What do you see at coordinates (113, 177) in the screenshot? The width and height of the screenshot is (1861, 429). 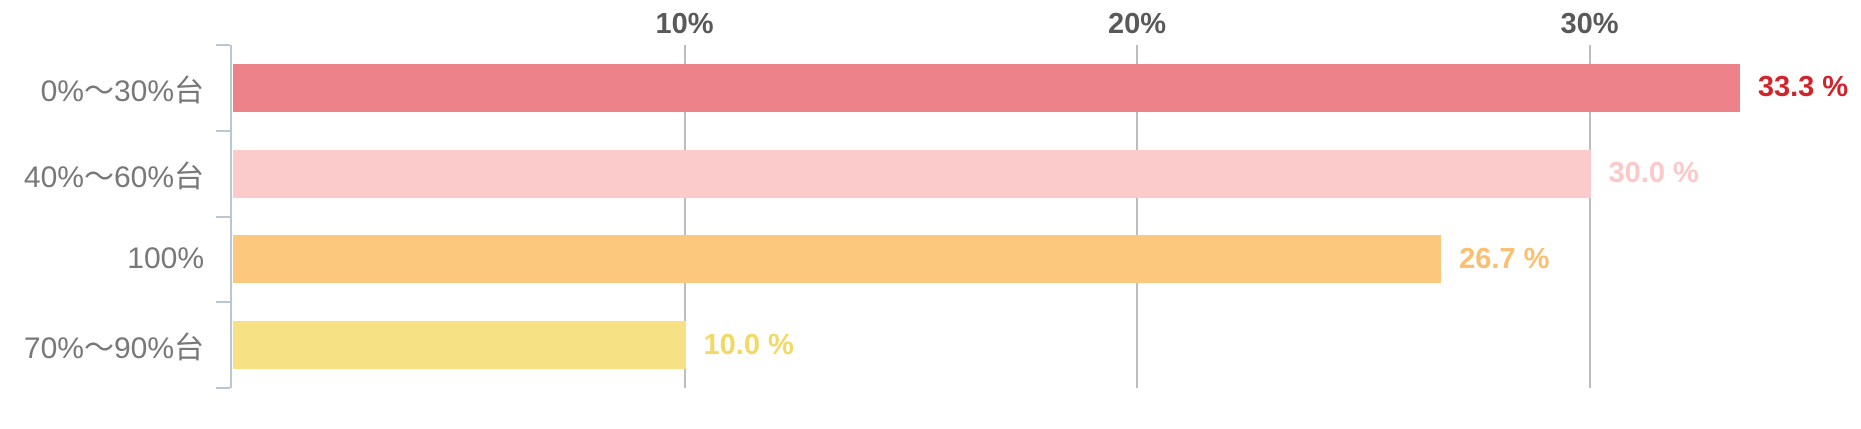 I see `category-label: 40%〜60%台` at bounding box center [113, 177].